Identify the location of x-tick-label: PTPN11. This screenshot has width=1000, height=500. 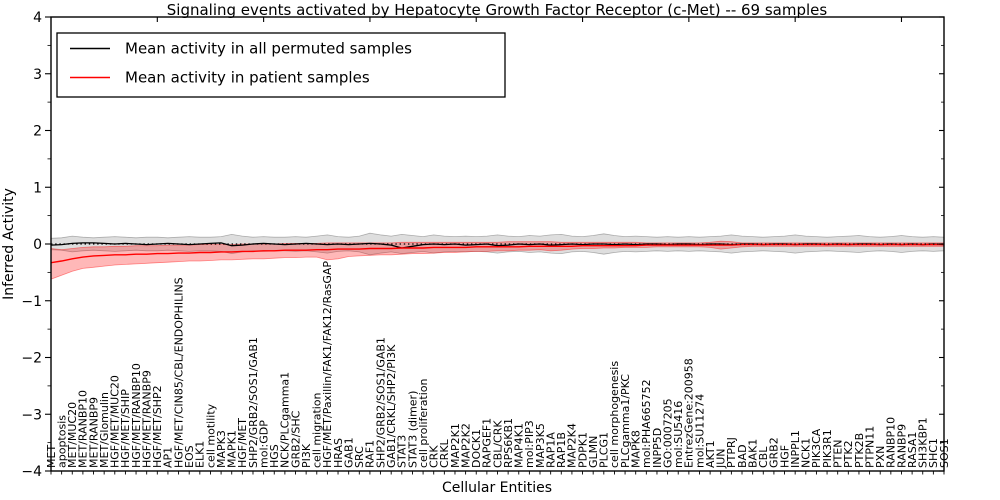
(869, 447).